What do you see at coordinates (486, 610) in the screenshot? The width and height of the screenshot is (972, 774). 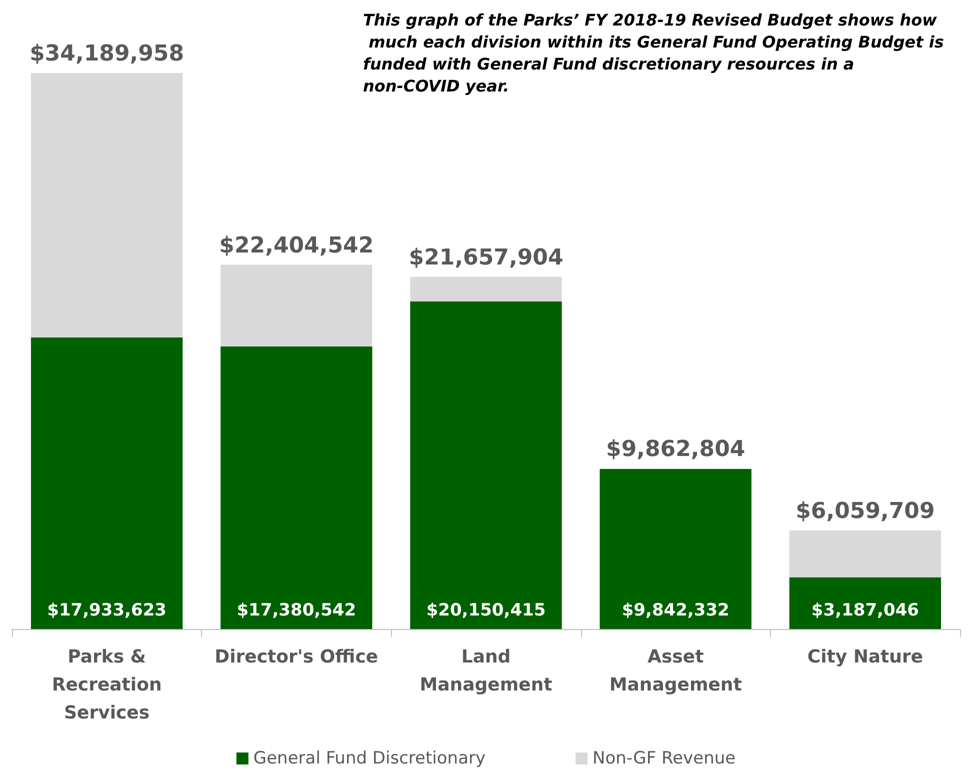 I see `data-label: $20,150,415` at bounding box center [486, 610].